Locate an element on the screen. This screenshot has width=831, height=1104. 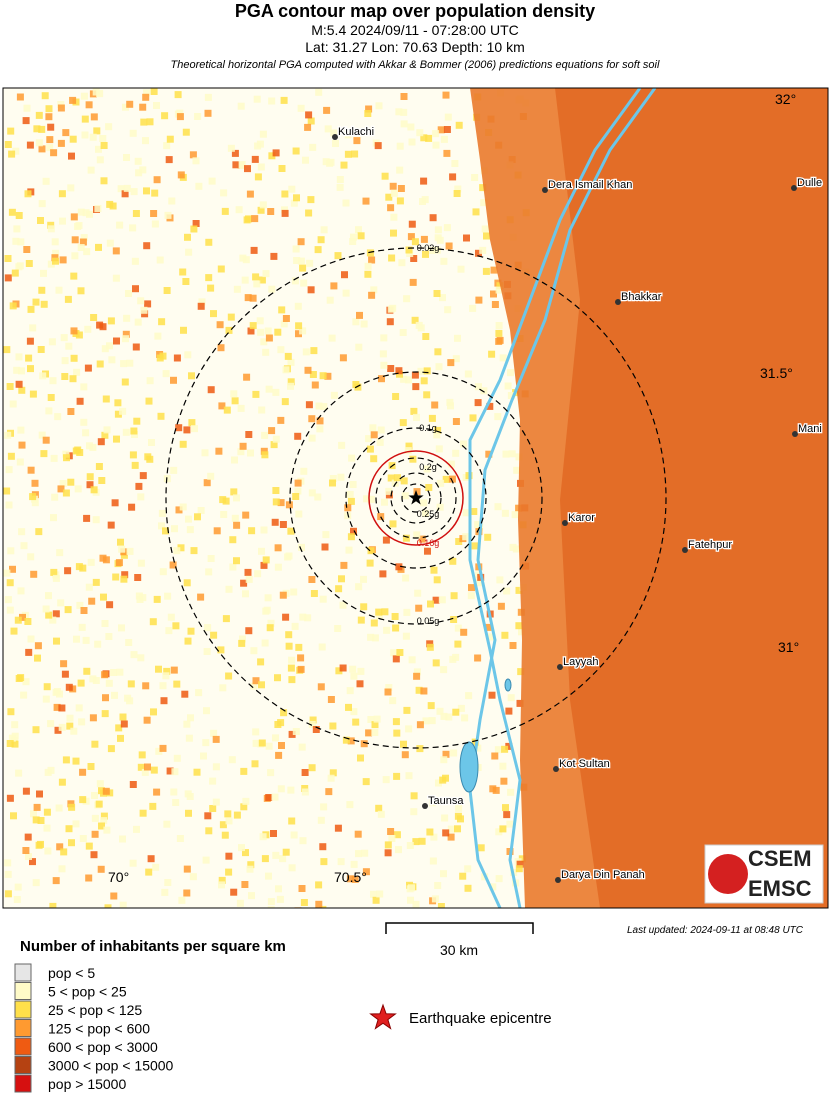
legend-swatch is located at coordinates (23, 1083).